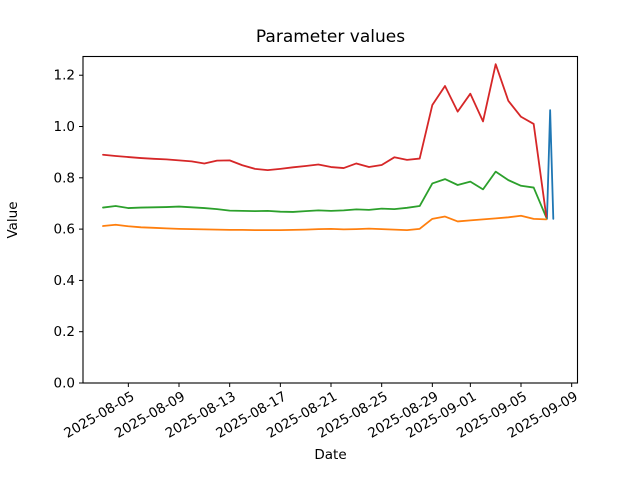  Describe the element at coordinates (325, 223) in the screenshot. I see `series-orange-line` at that location.